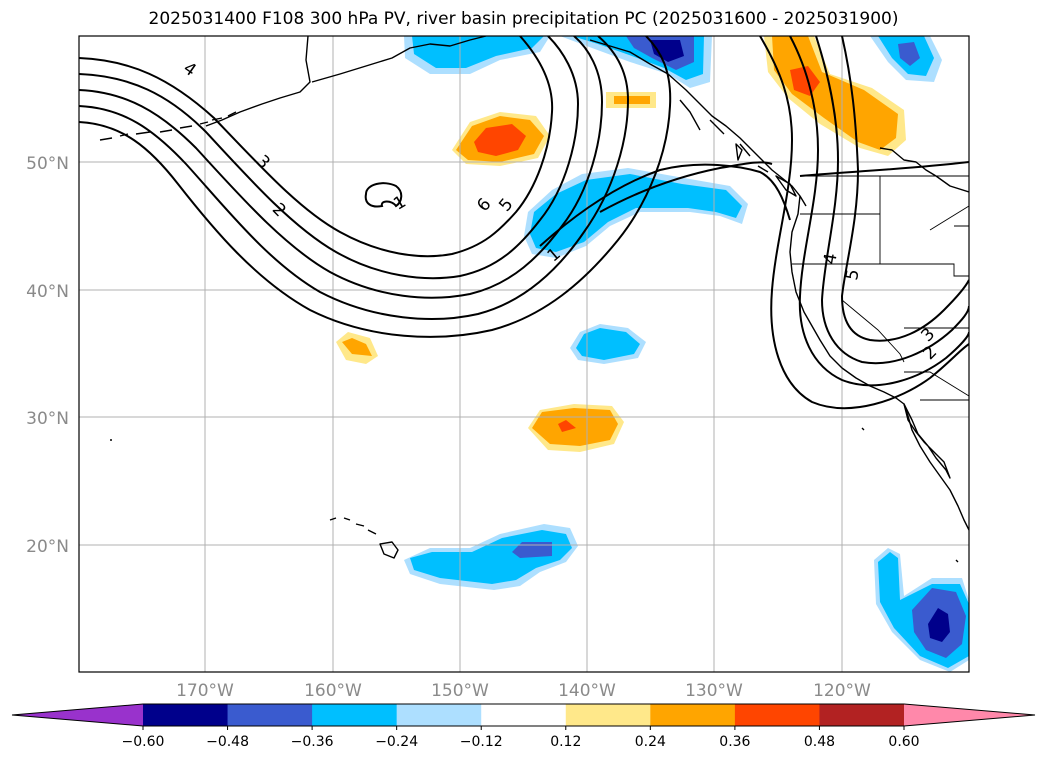 The height and width of the screenshot is (765, 1047). Describe the element at coordinates (312, 742) in the screenshot. I see `colorbar-tick-label: −0.36` at that location.